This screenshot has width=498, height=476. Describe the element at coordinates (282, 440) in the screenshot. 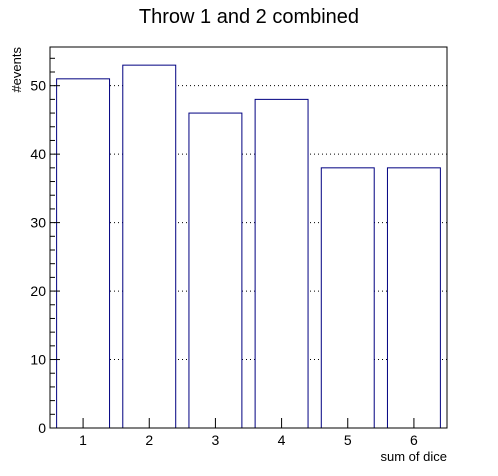

I see `x-tick-label: 4` at that location.